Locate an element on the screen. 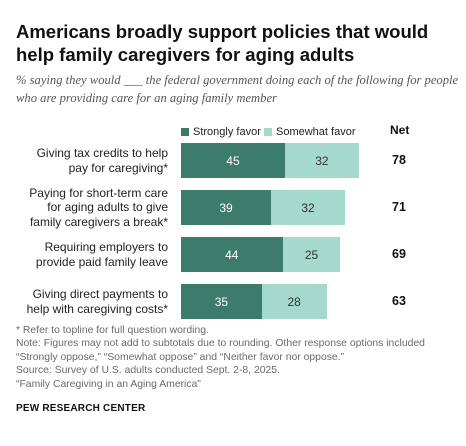  data-label: 35 is located at coordinates (221, 301).